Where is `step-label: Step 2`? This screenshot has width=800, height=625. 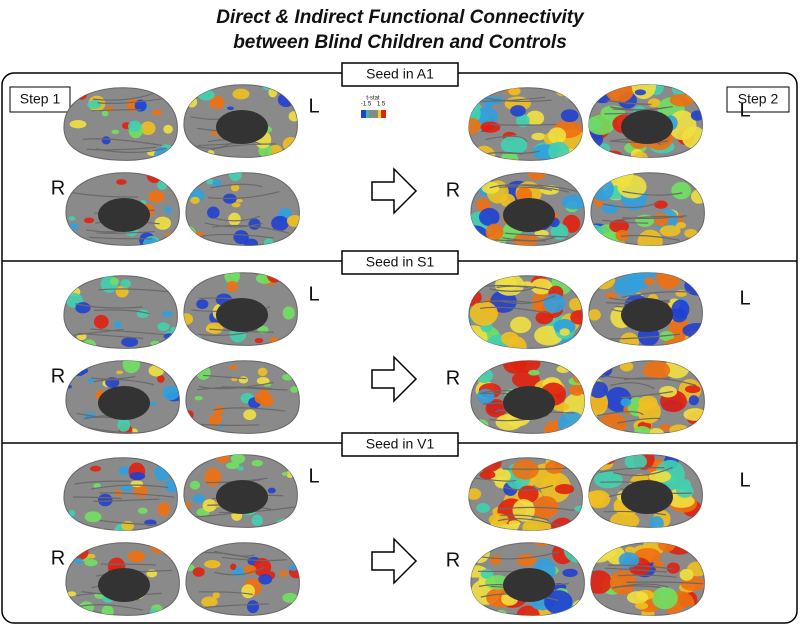
step-label: Step 2 is located at coordinates (758, 99).